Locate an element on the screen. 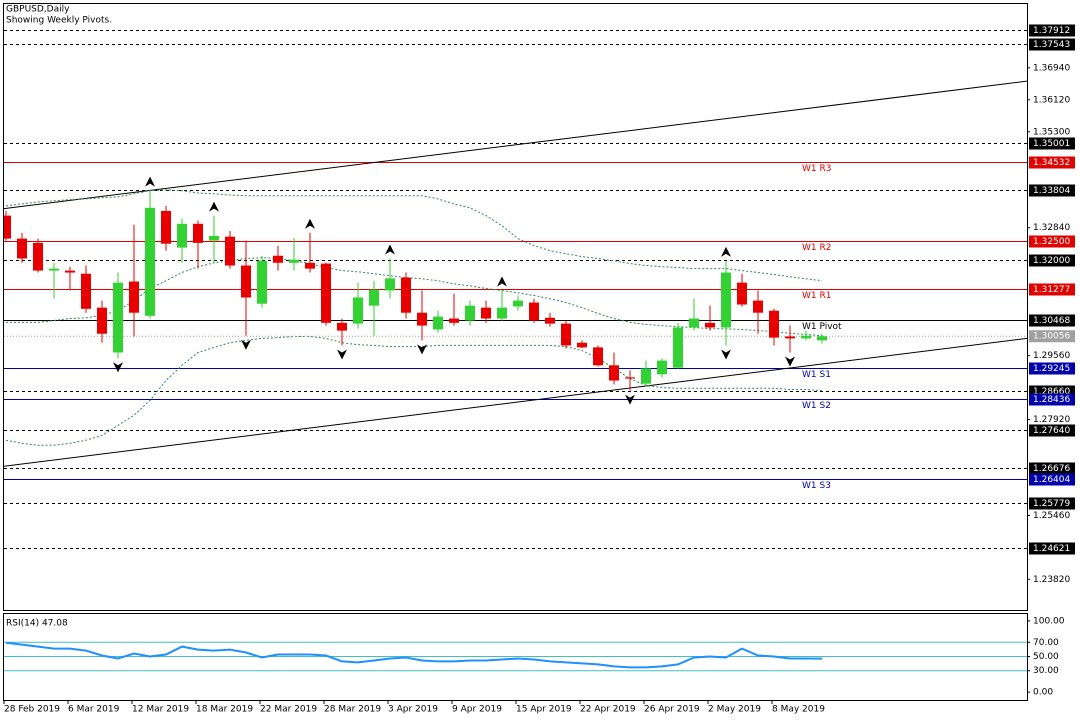 The image size is (1080, 720). level-price-label: 1.33804 is located at coordinates (1051, 191).